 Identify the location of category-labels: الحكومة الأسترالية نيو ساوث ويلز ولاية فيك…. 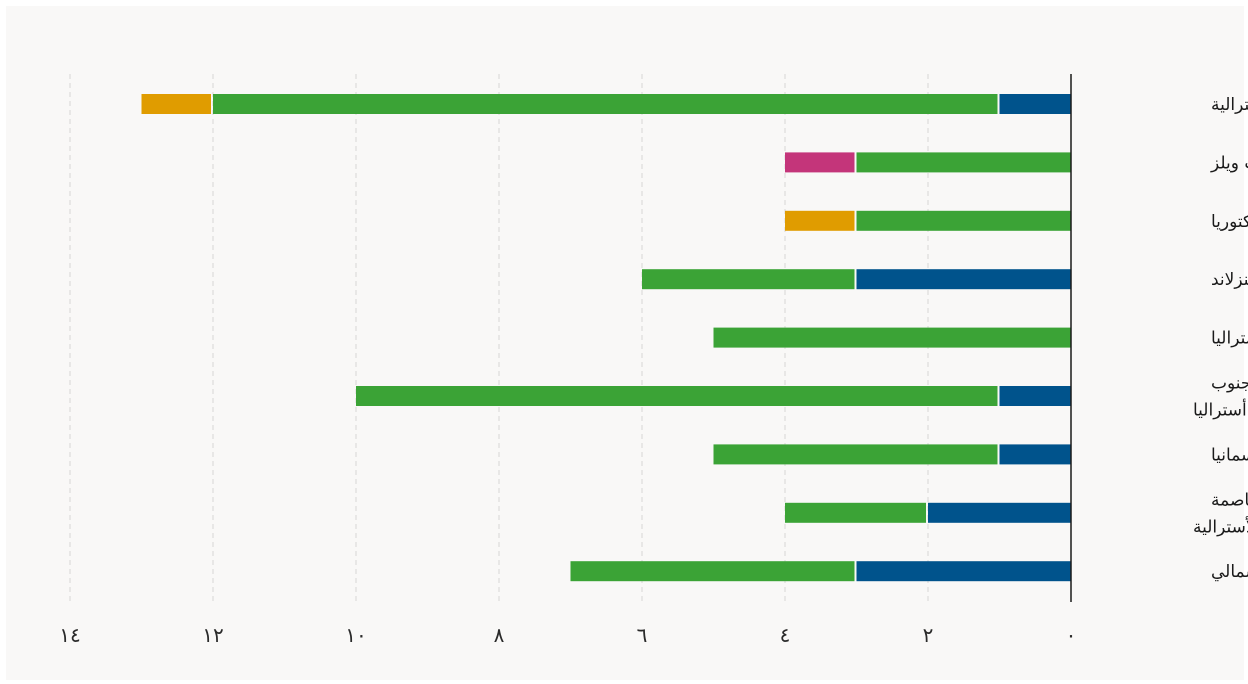
(1220, 338).